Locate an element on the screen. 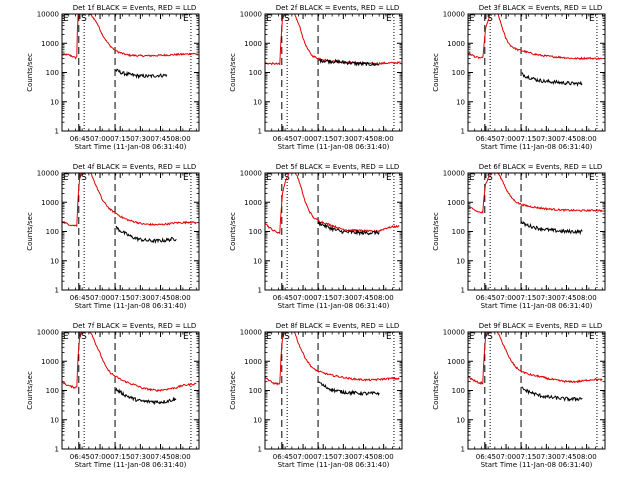 The width and height of the screenshot is (640, 480). chart-title: Det 5f BLACK = Events, RED = LLD is located at coordinates (337, 167).